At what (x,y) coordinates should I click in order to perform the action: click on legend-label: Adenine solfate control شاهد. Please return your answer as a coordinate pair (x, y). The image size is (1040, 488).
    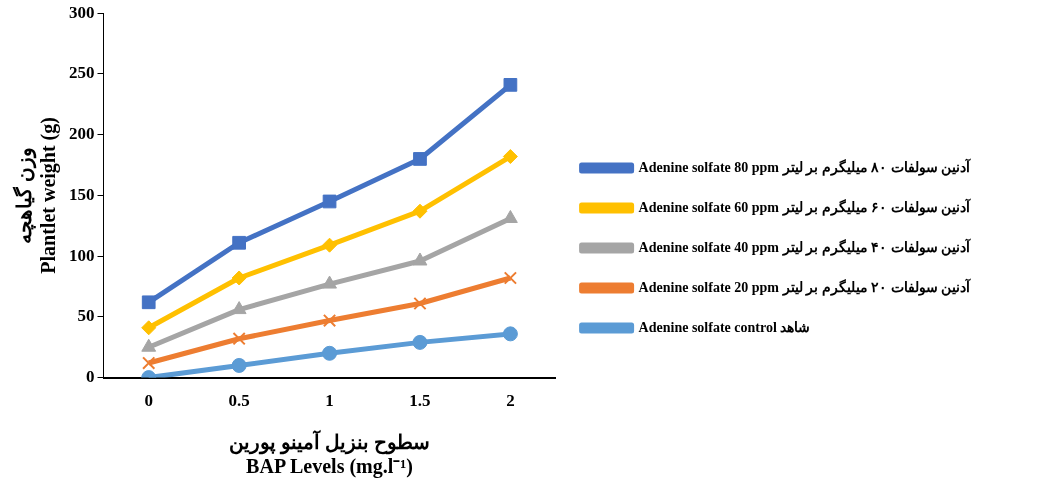
    Looking at the image, I should click on (724, 327).